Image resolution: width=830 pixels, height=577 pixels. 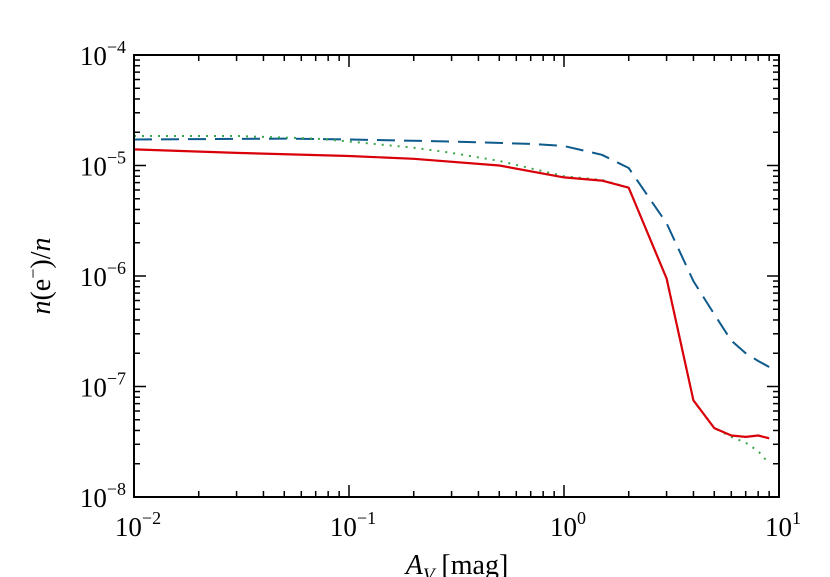 What do you see at coordinates (568, 525) in the screenshot?
I see `x-tick-label: 10⁰` at bounding box center [568, 525].